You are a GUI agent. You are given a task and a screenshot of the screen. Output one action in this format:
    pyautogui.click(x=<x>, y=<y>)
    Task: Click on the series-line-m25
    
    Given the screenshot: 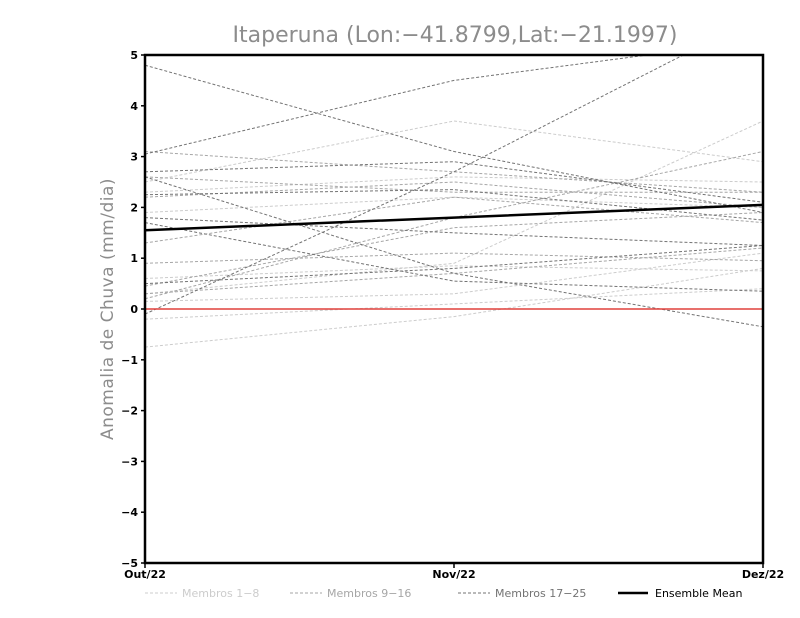 What is the action you would take?
    pyautogui.click(x=454, y=257)
    